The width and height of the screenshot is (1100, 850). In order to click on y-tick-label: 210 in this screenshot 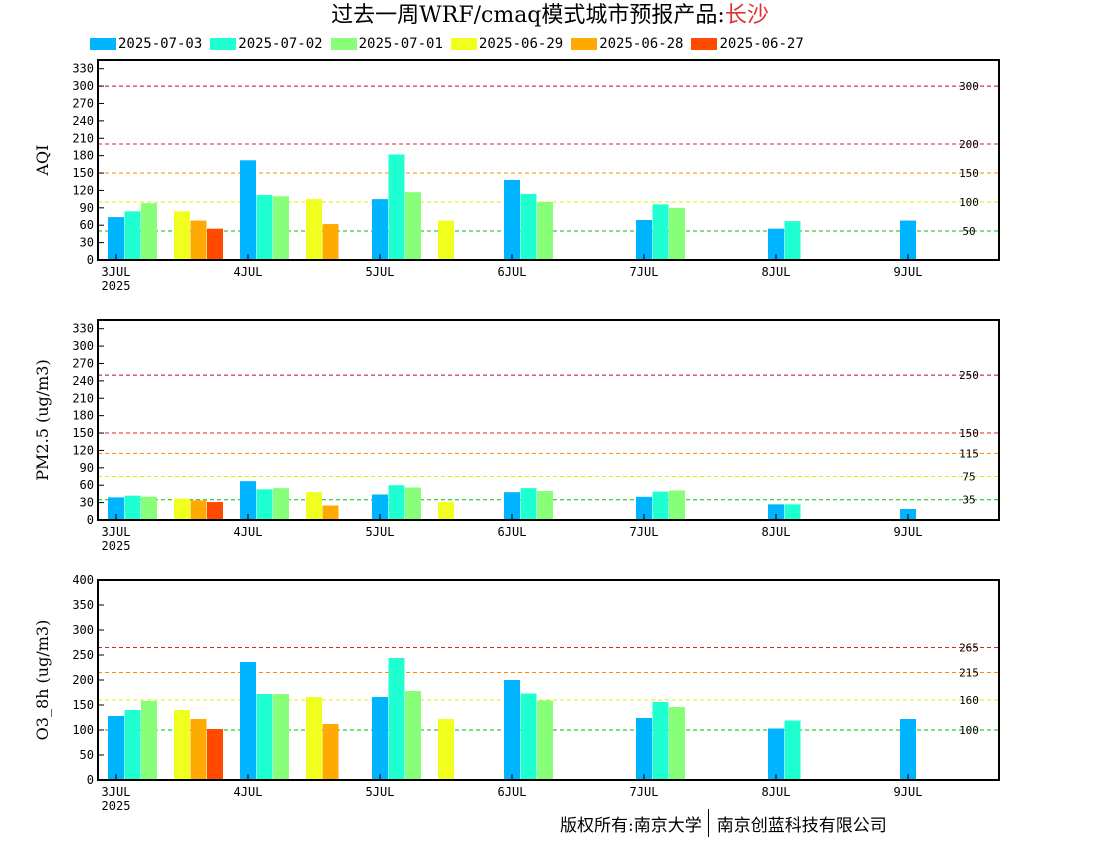, I will do `click(83, 398)`.